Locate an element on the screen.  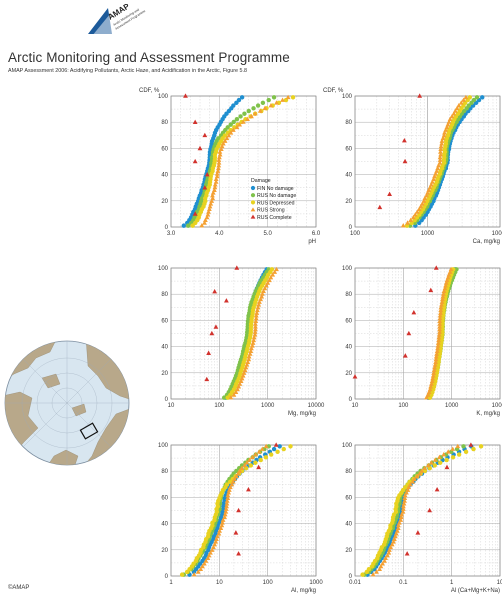
y-tick-label: 60 is located at coordinates (164, 149).